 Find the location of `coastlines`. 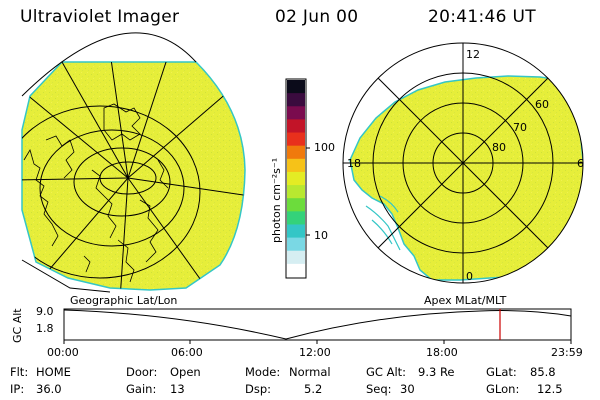

coastlines is located at coordinates (96, 193).